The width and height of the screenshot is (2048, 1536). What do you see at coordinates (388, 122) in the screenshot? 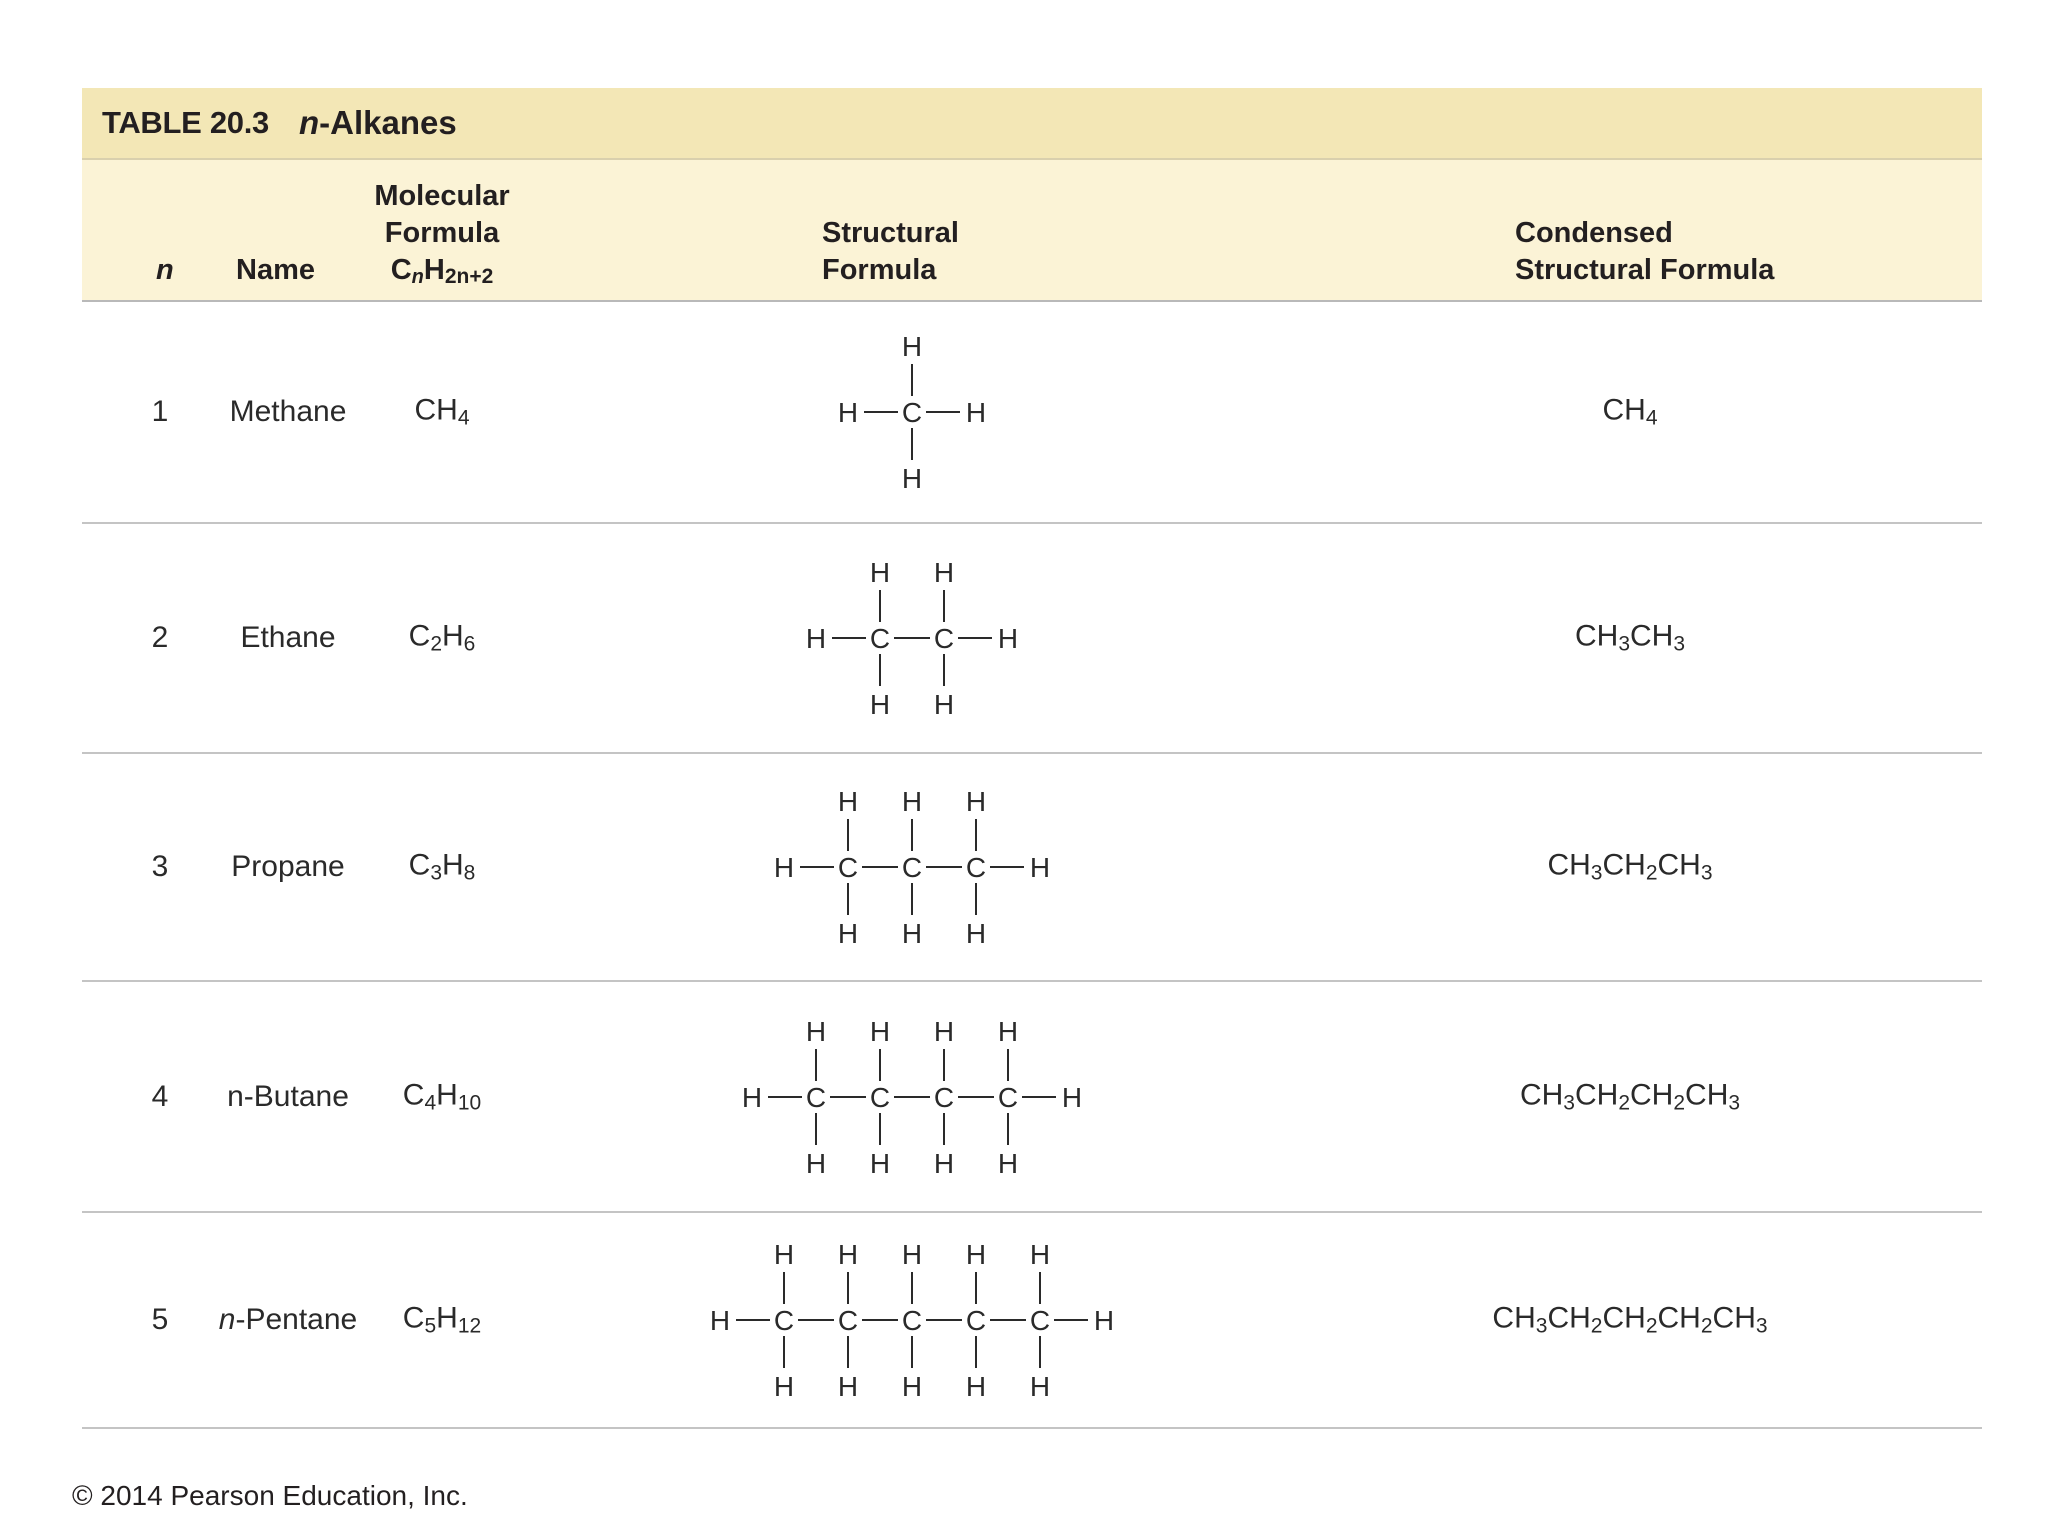
I see `table-title-rest: -Alkanes` at bounding box center [388, 122].